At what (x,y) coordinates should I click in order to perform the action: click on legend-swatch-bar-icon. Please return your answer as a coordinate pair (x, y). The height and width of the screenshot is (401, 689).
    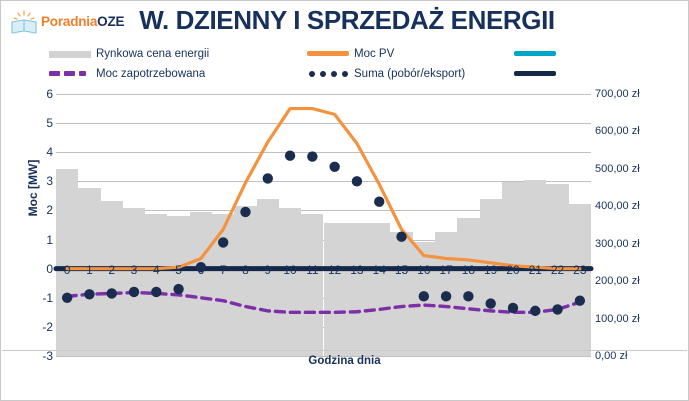
    Looking at the image, I should click on (70, 54).